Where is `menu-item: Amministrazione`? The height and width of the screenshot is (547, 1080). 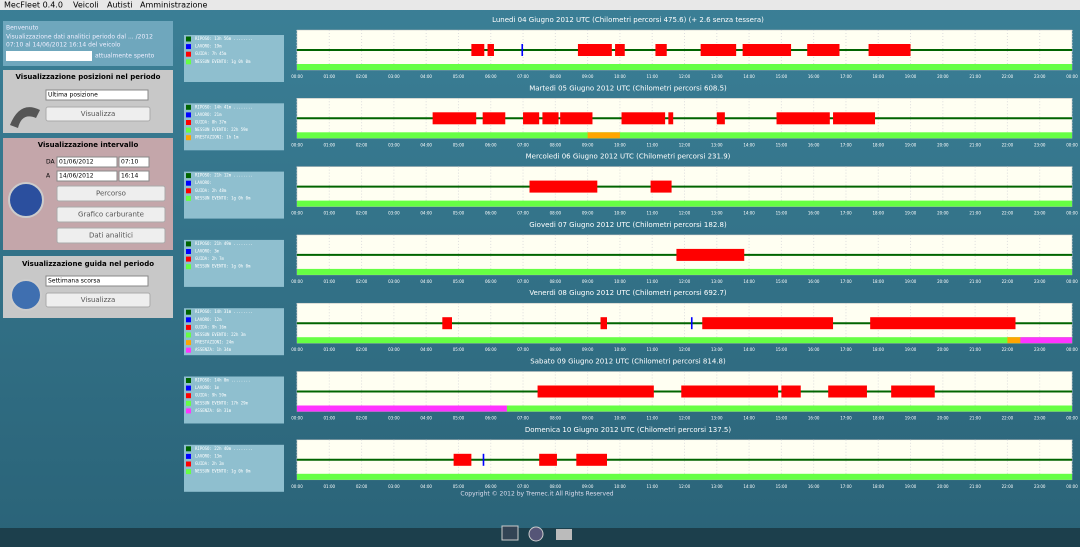
menu-item: Amministrazione is located at coordinates (173, 5).